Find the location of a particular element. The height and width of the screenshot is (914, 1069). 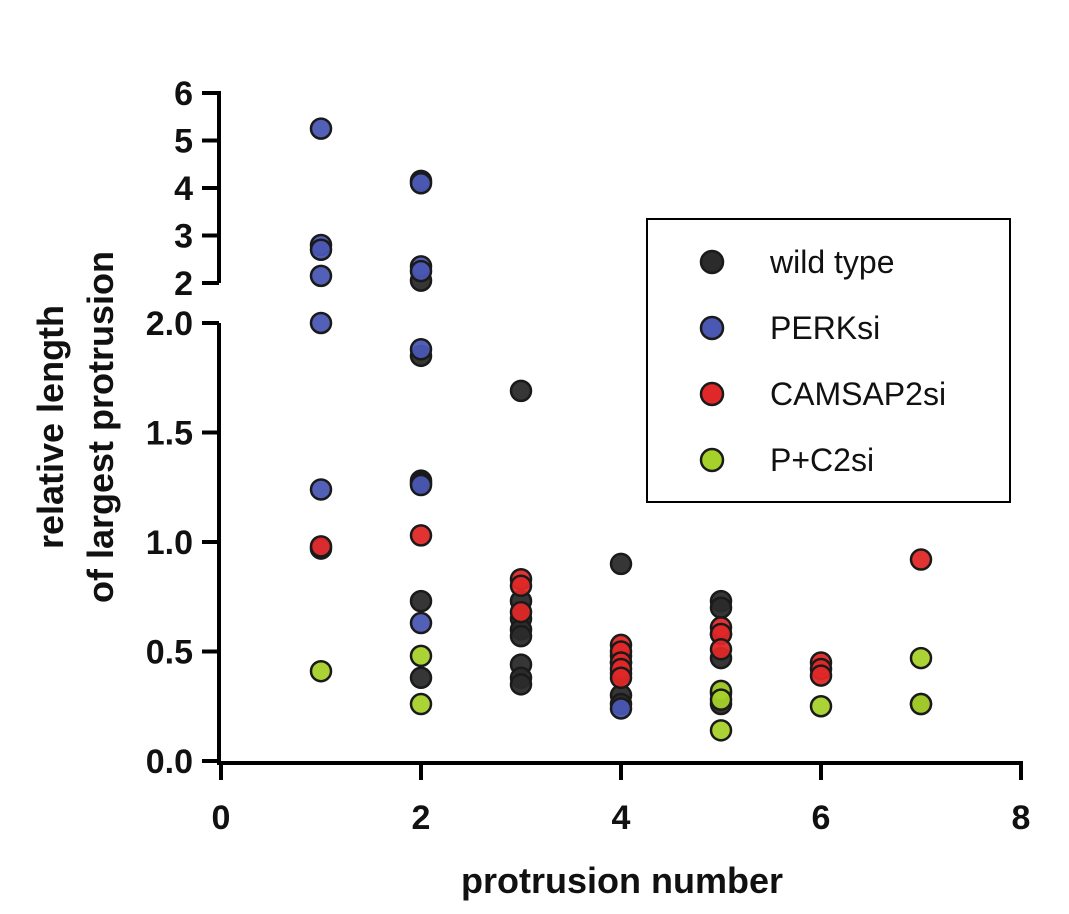

legend-label-p-c2si: P+C2si is located at coordinates (822, 460).